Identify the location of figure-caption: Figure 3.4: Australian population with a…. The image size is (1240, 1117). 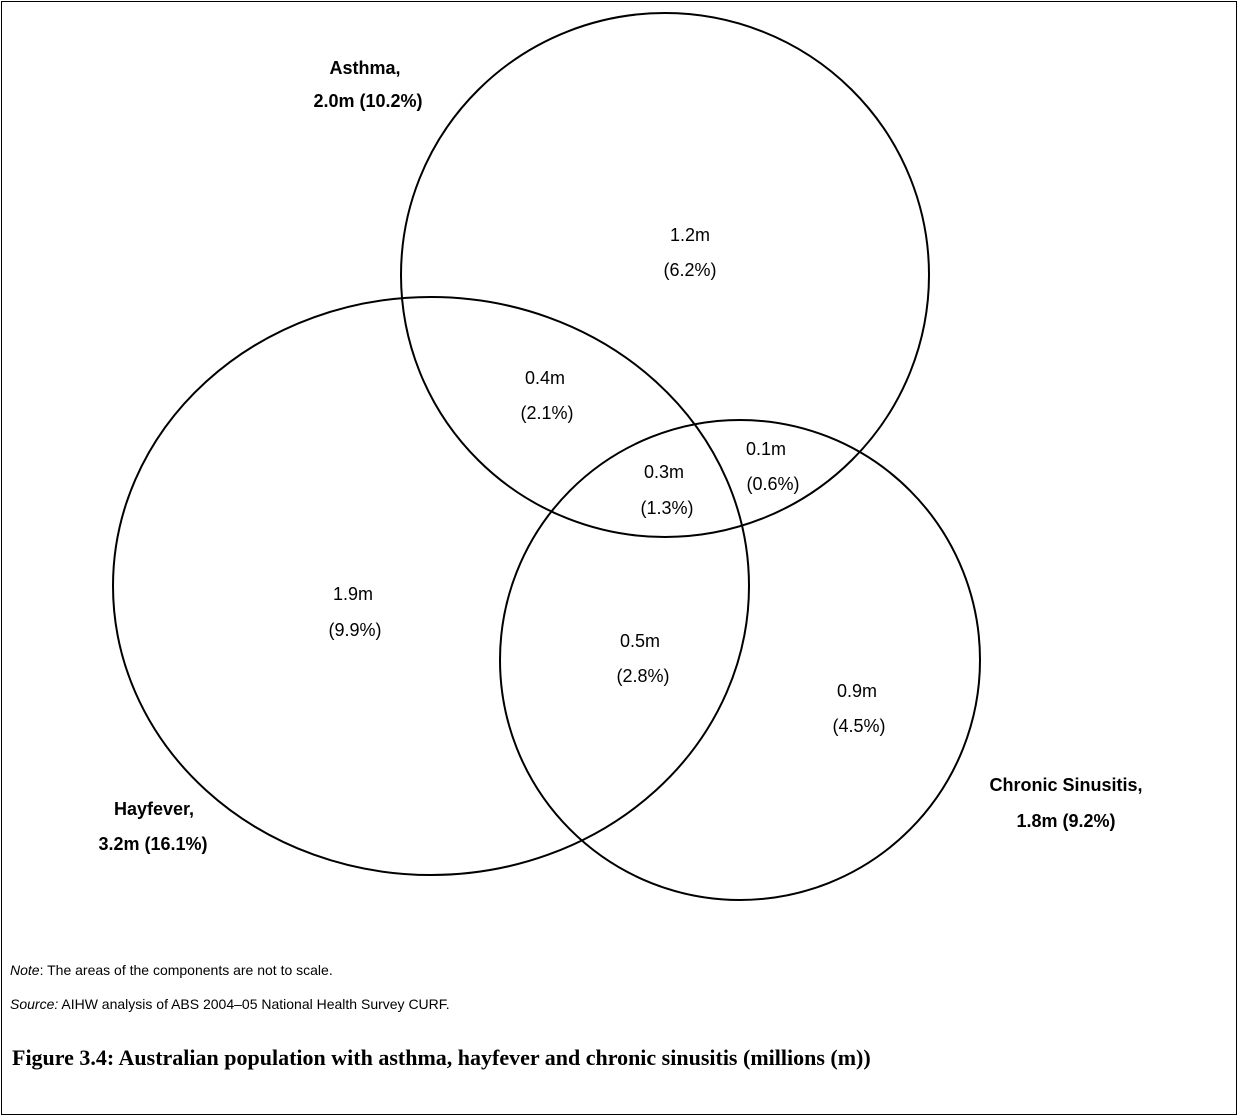
(441, 1057).